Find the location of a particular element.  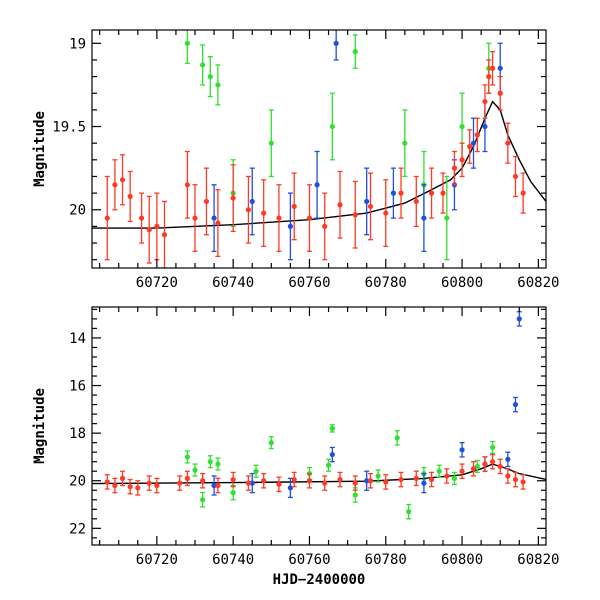

x-axis-title: HJD−2400000 is located at coordinates (319, 580).